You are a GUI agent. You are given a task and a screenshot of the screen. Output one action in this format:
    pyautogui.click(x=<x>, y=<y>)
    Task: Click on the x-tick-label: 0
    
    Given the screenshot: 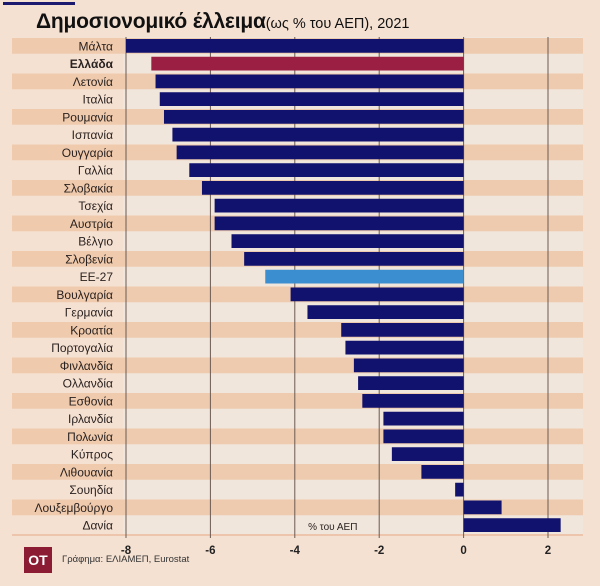 What is the action you would take?
    pyautogui.click(x=463, y=551)
    